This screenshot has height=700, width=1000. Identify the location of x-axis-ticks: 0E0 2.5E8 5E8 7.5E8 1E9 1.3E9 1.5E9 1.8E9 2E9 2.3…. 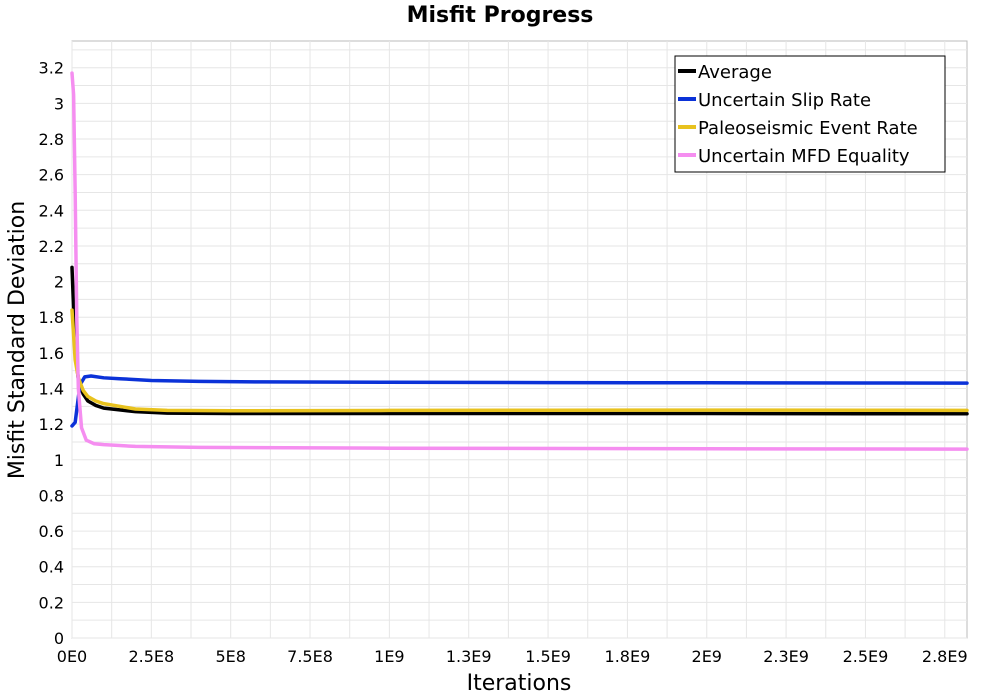
(512, 656).